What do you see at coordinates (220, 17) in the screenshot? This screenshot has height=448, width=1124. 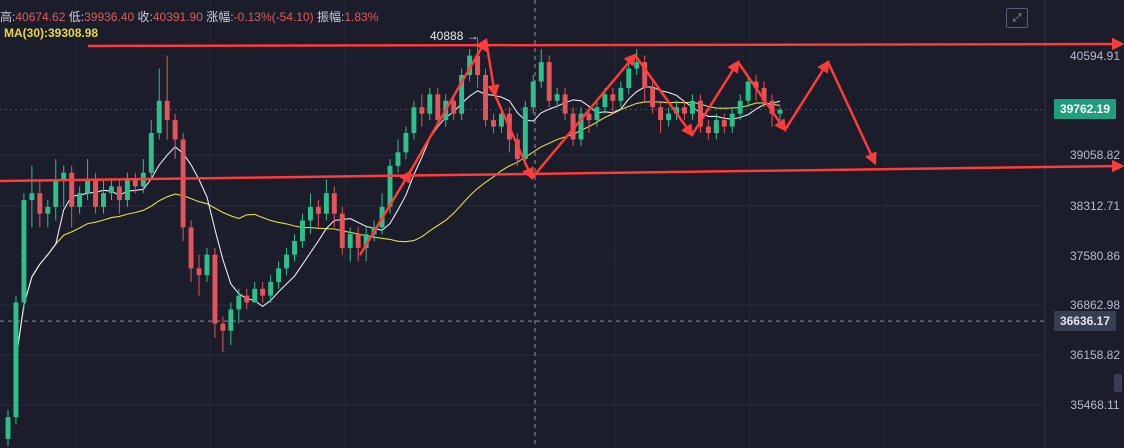 I see `change-label: 涨幅:` at bounding box center [220, 17].